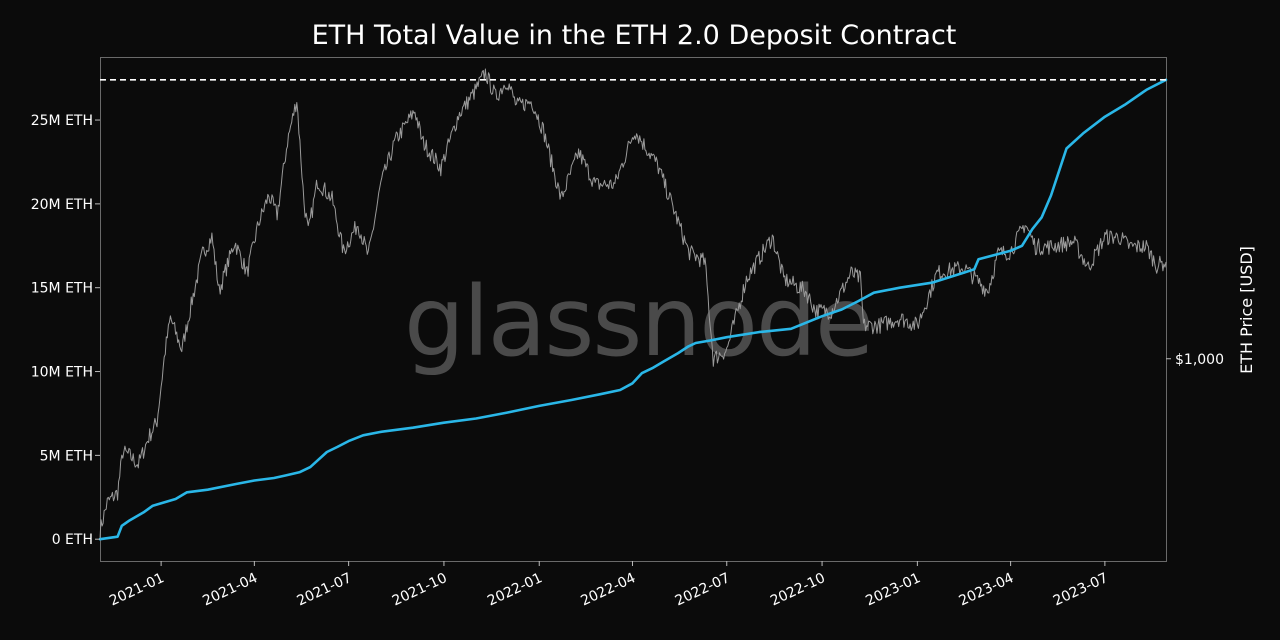 The width and height of the screenshot is (1280, 640). Describe the element at coordinates (62, 205) in the screenshot. I see `left-tick-label: 20M ETH` at that location.